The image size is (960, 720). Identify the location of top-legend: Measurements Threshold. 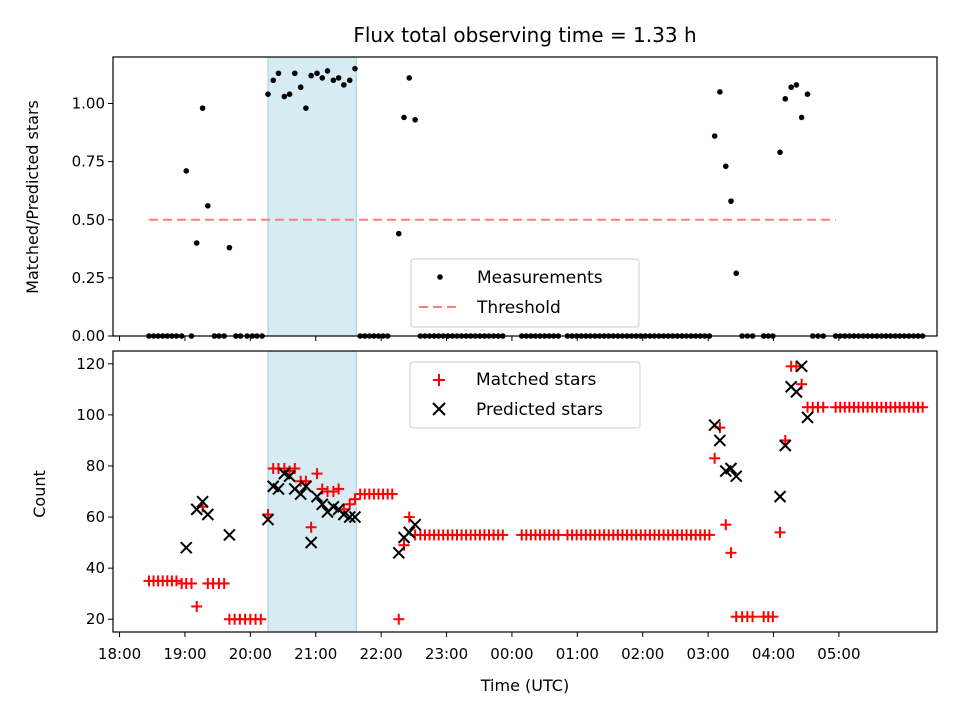
(525, 293).